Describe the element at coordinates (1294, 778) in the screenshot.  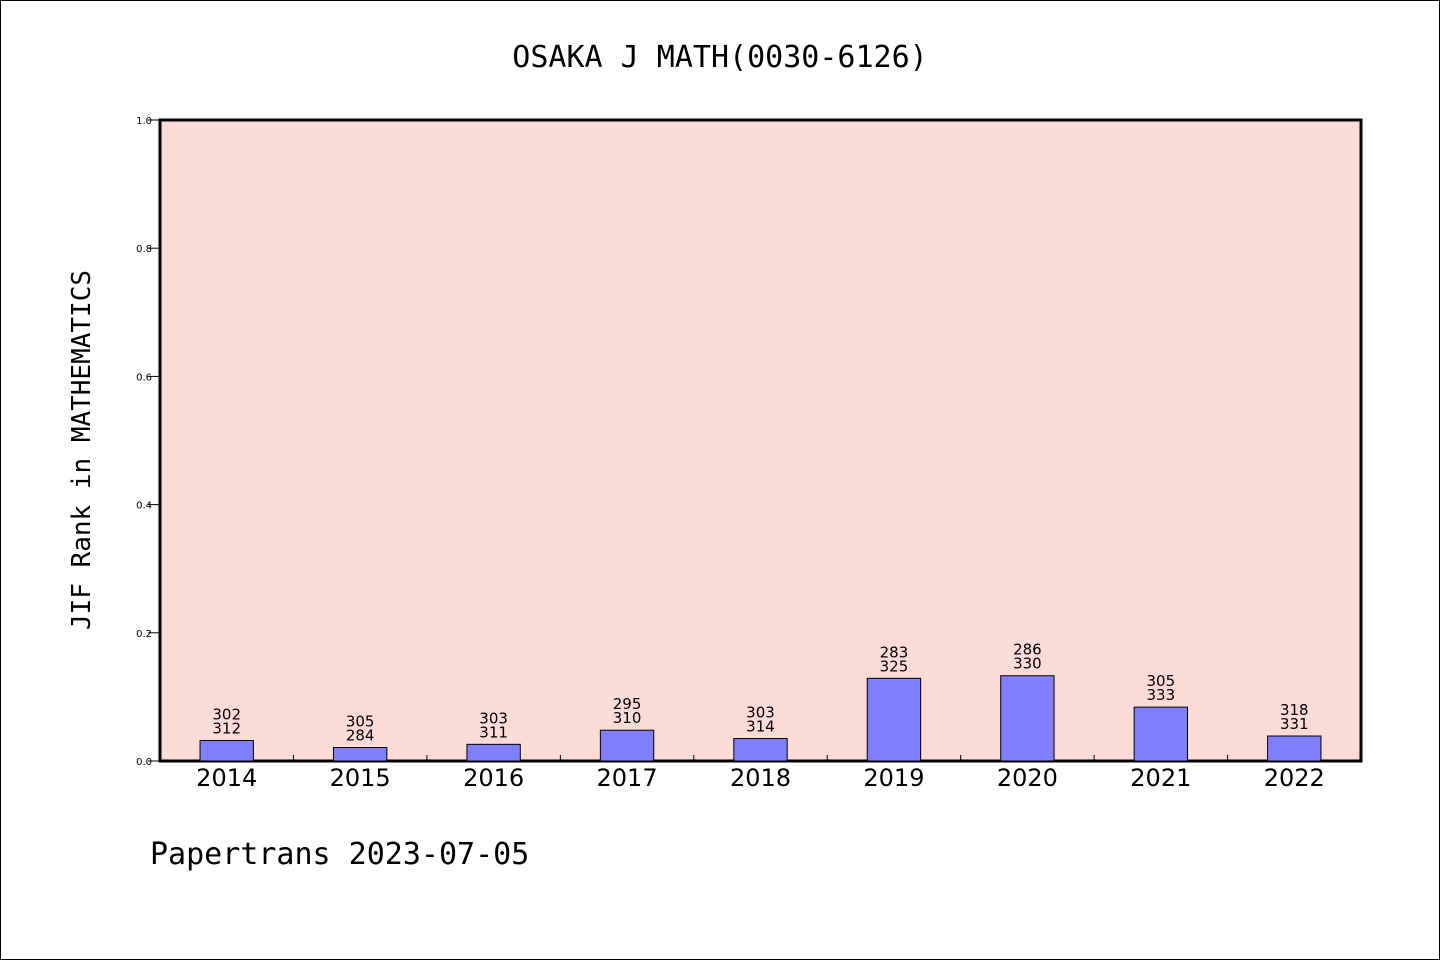
I see `x-tick-label-2022: 2022` at that location.